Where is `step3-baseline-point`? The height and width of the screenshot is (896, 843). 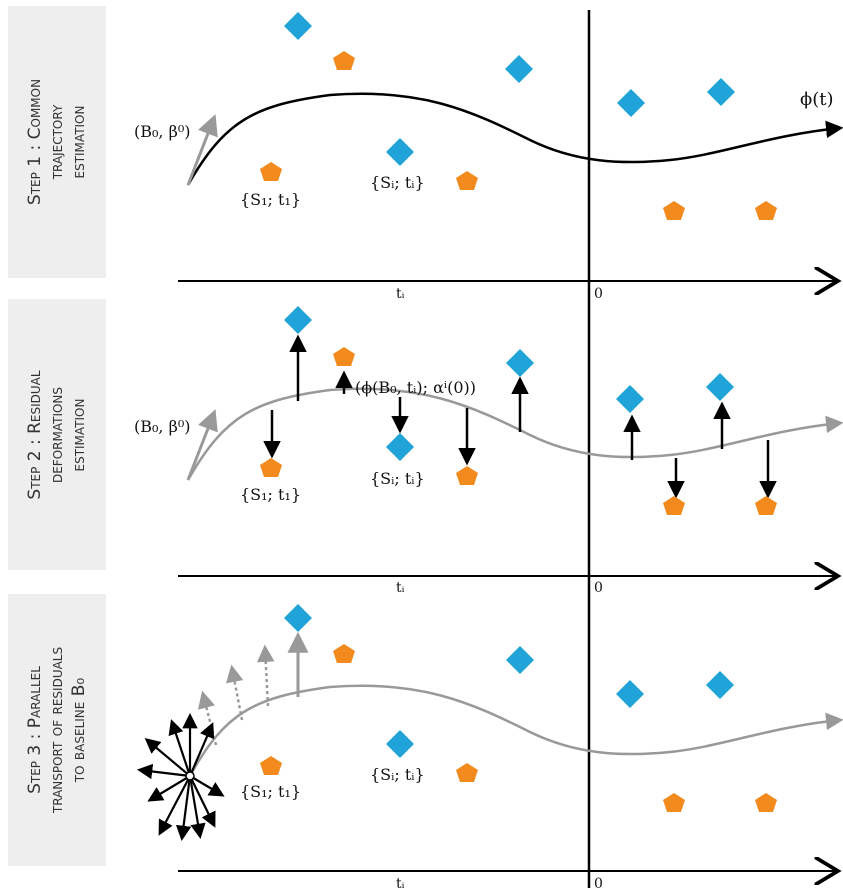 step3-baseline-point is located at coordinates (190, 776).